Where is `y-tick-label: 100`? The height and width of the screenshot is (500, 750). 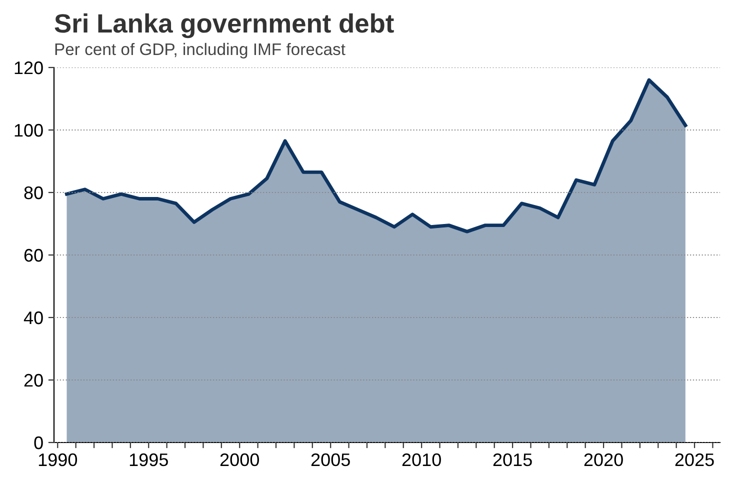 y-tick-label: 100 is located at coordinates (28, 130).